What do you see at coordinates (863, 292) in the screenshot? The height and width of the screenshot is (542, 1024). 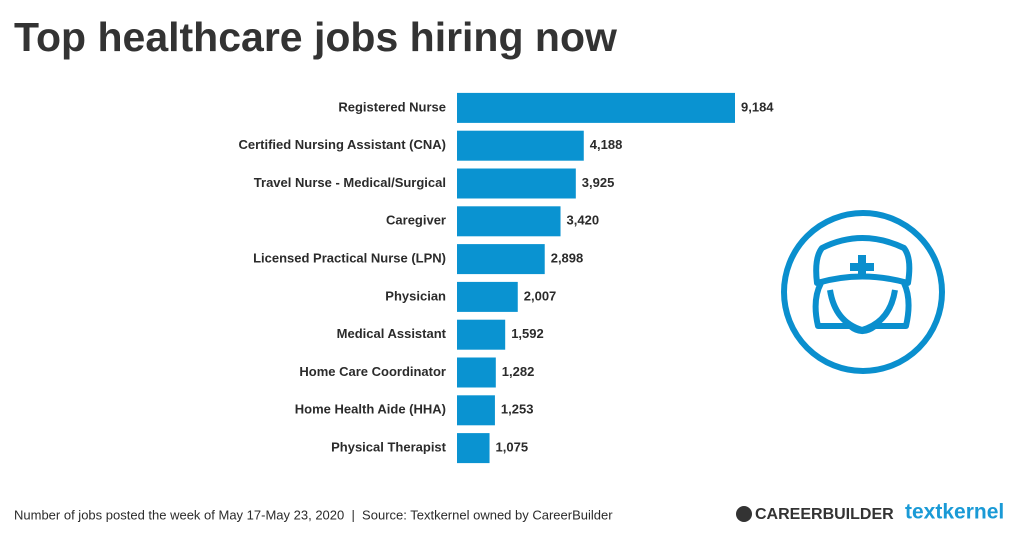 I see `nurse-icon` at bounding box center [863, 292].